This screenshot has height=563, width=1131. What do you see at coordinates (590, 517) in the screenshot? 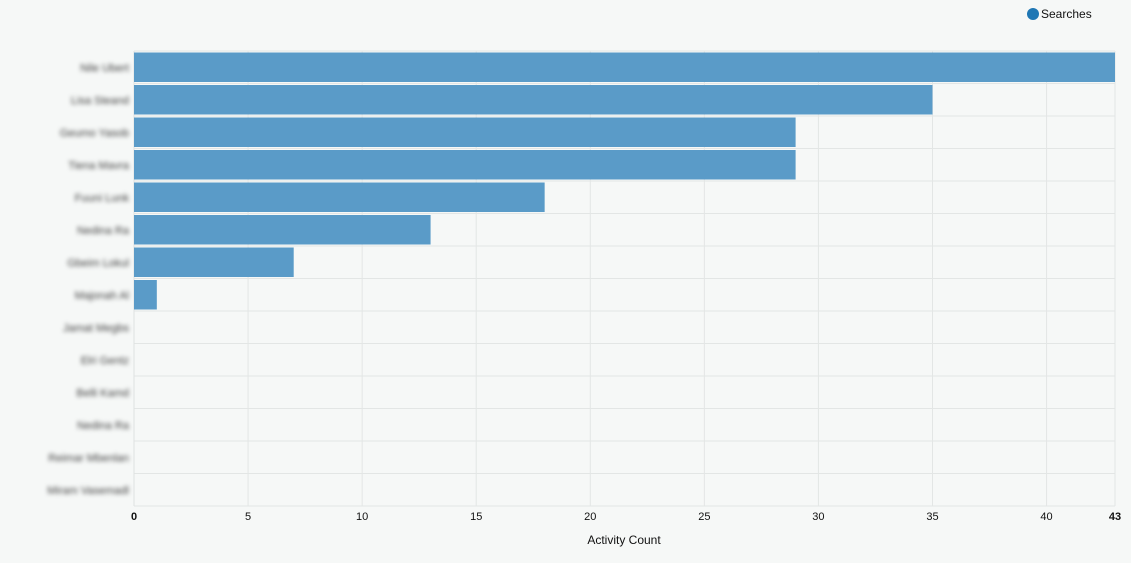
I see `x-tick-label: 20` at bounding box center [590, 517].